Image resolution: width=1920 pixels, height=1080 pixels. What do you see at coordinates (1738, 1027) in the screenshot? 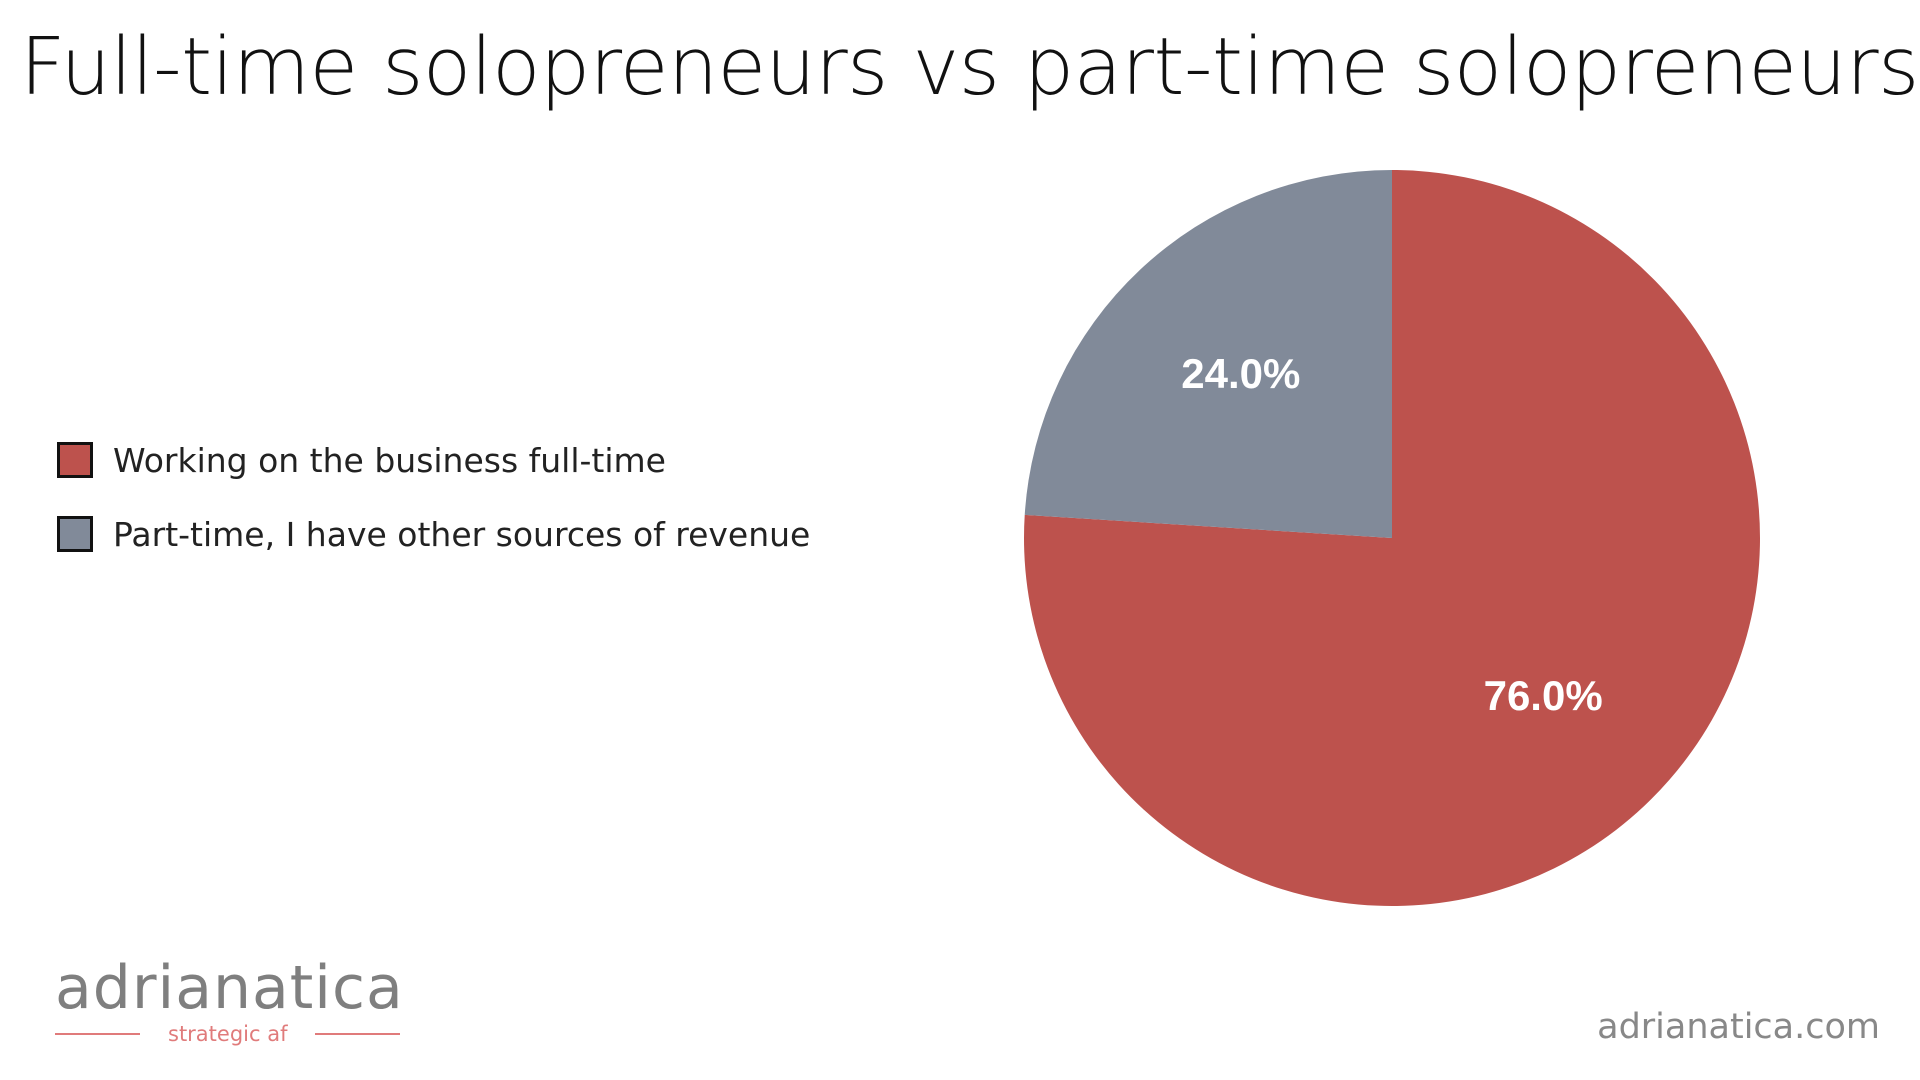
I see `website-url: adrianatica.com` at bounding box center [1738, 1027].